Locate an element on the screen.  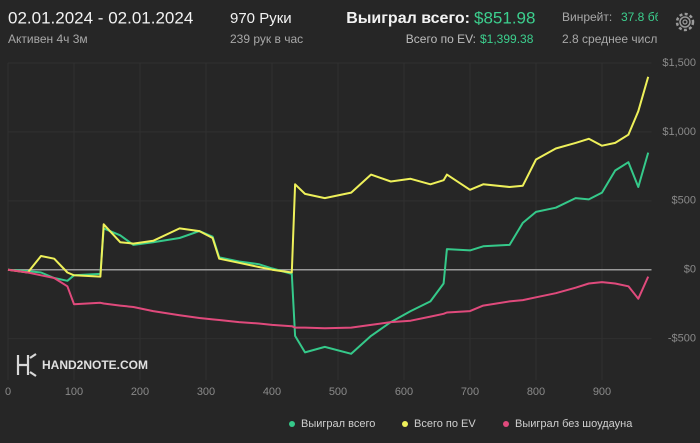
x-tick-label: 500 is located at coordinates (338, 392).